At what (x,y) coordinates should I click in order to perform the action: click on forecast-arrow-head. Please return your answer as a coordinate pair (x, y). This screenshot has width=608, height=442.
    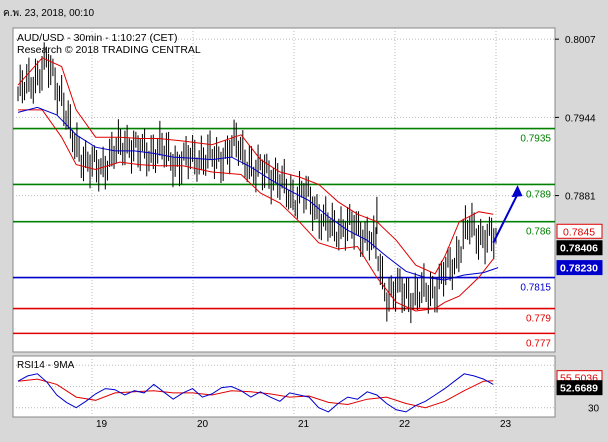
    Looking at the image, I should click on (517, 191).